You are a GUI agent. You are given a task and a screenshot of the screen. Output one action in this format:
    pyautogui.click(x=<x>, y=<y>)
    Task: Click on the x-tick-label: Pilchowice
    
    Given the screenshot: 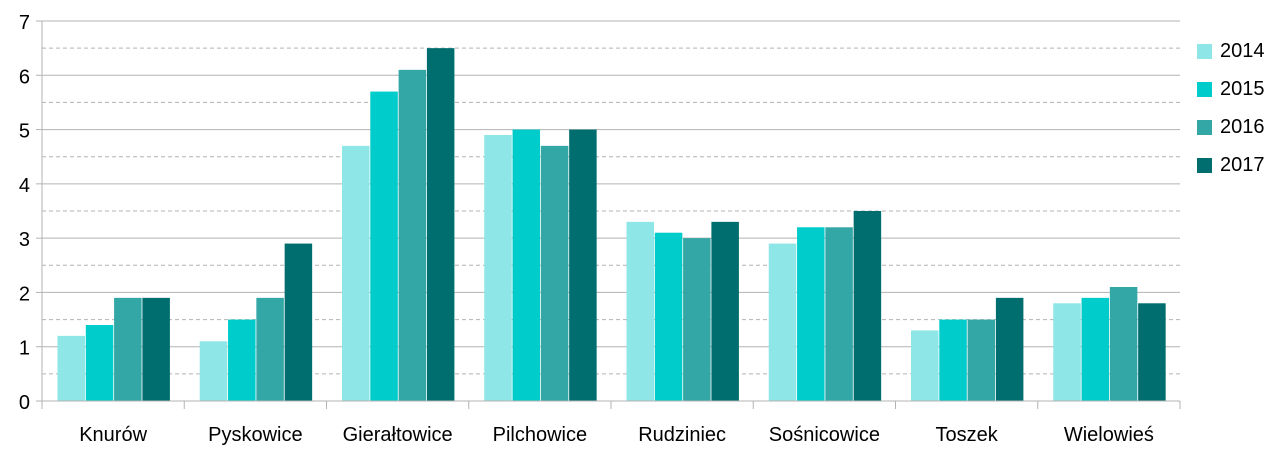 What is the action you would take?
    pyautogui.click(x=540, y=435)
    